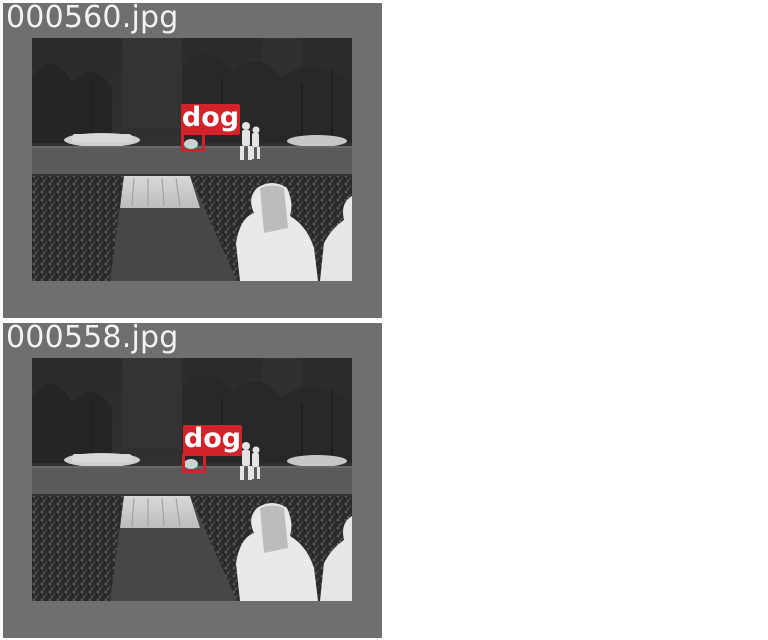 Image resolution: width=768 pixels, height=640 pixels. I want to click on filename-label: 000558.jpg, so click(92, 339).